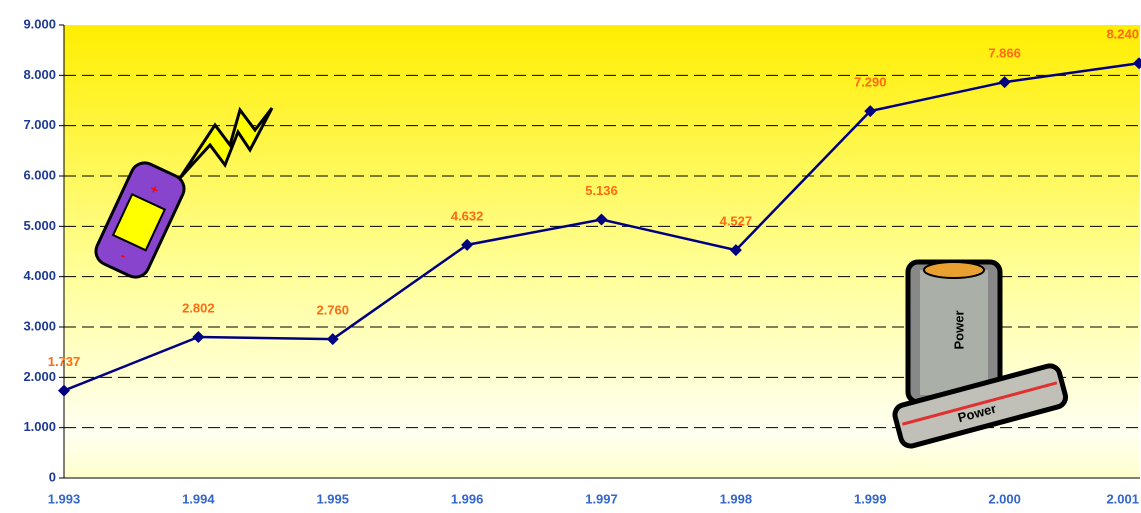  I want to click on battery-clipart-left: + -, so click(184, 192).